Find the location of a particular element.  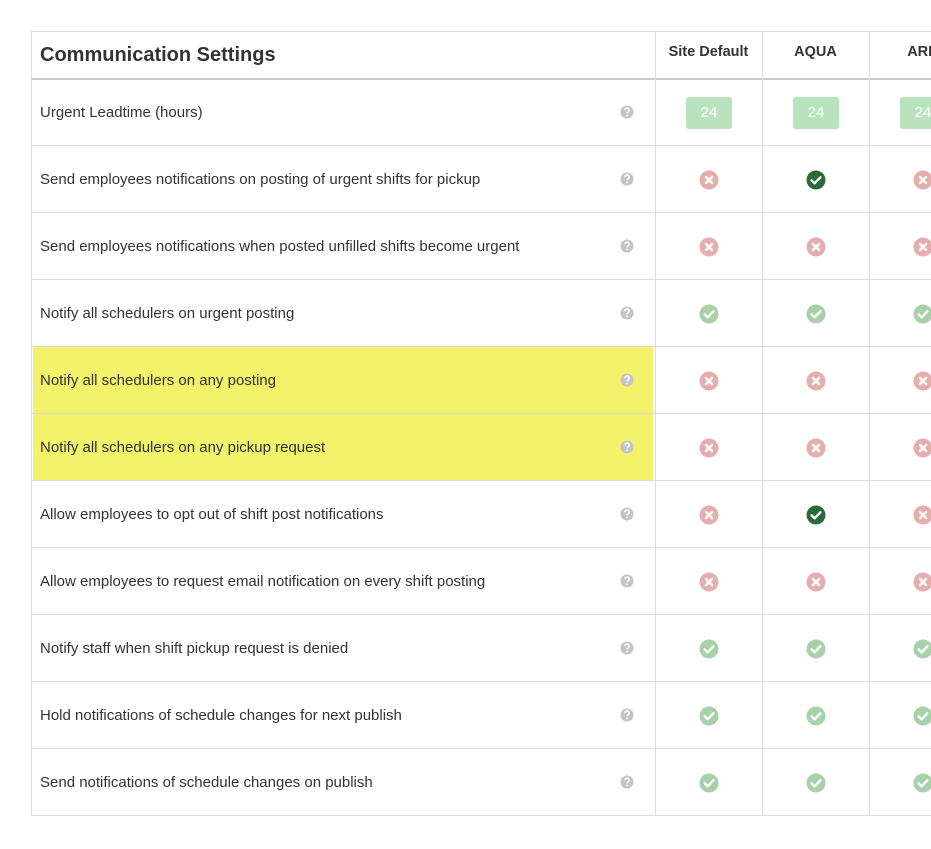

table-title: Communication Settings is located at coordinates (158, 55).